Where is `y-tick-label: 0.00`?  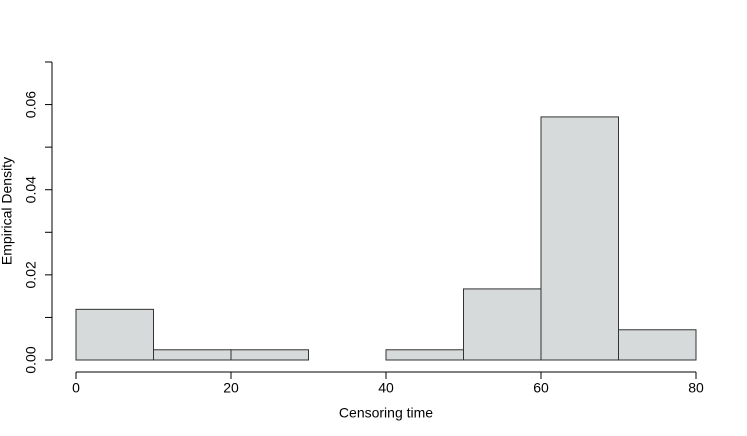
y-tick-label: 0.00 is located at coordinates (31, 359).